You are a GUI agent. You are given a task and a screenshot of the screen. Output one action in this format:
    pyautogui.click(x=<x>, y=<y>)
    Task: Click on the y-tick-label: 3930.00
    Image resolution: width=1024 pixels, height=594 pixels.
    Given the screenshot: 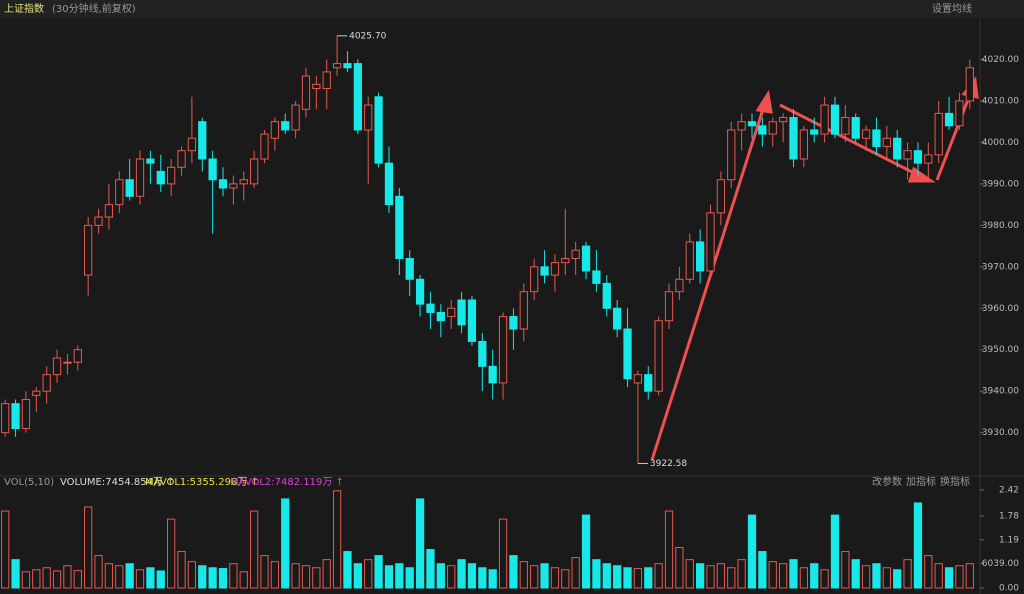 What is the action you would take?
    pyautogui.click(x=1000, y=433)
    